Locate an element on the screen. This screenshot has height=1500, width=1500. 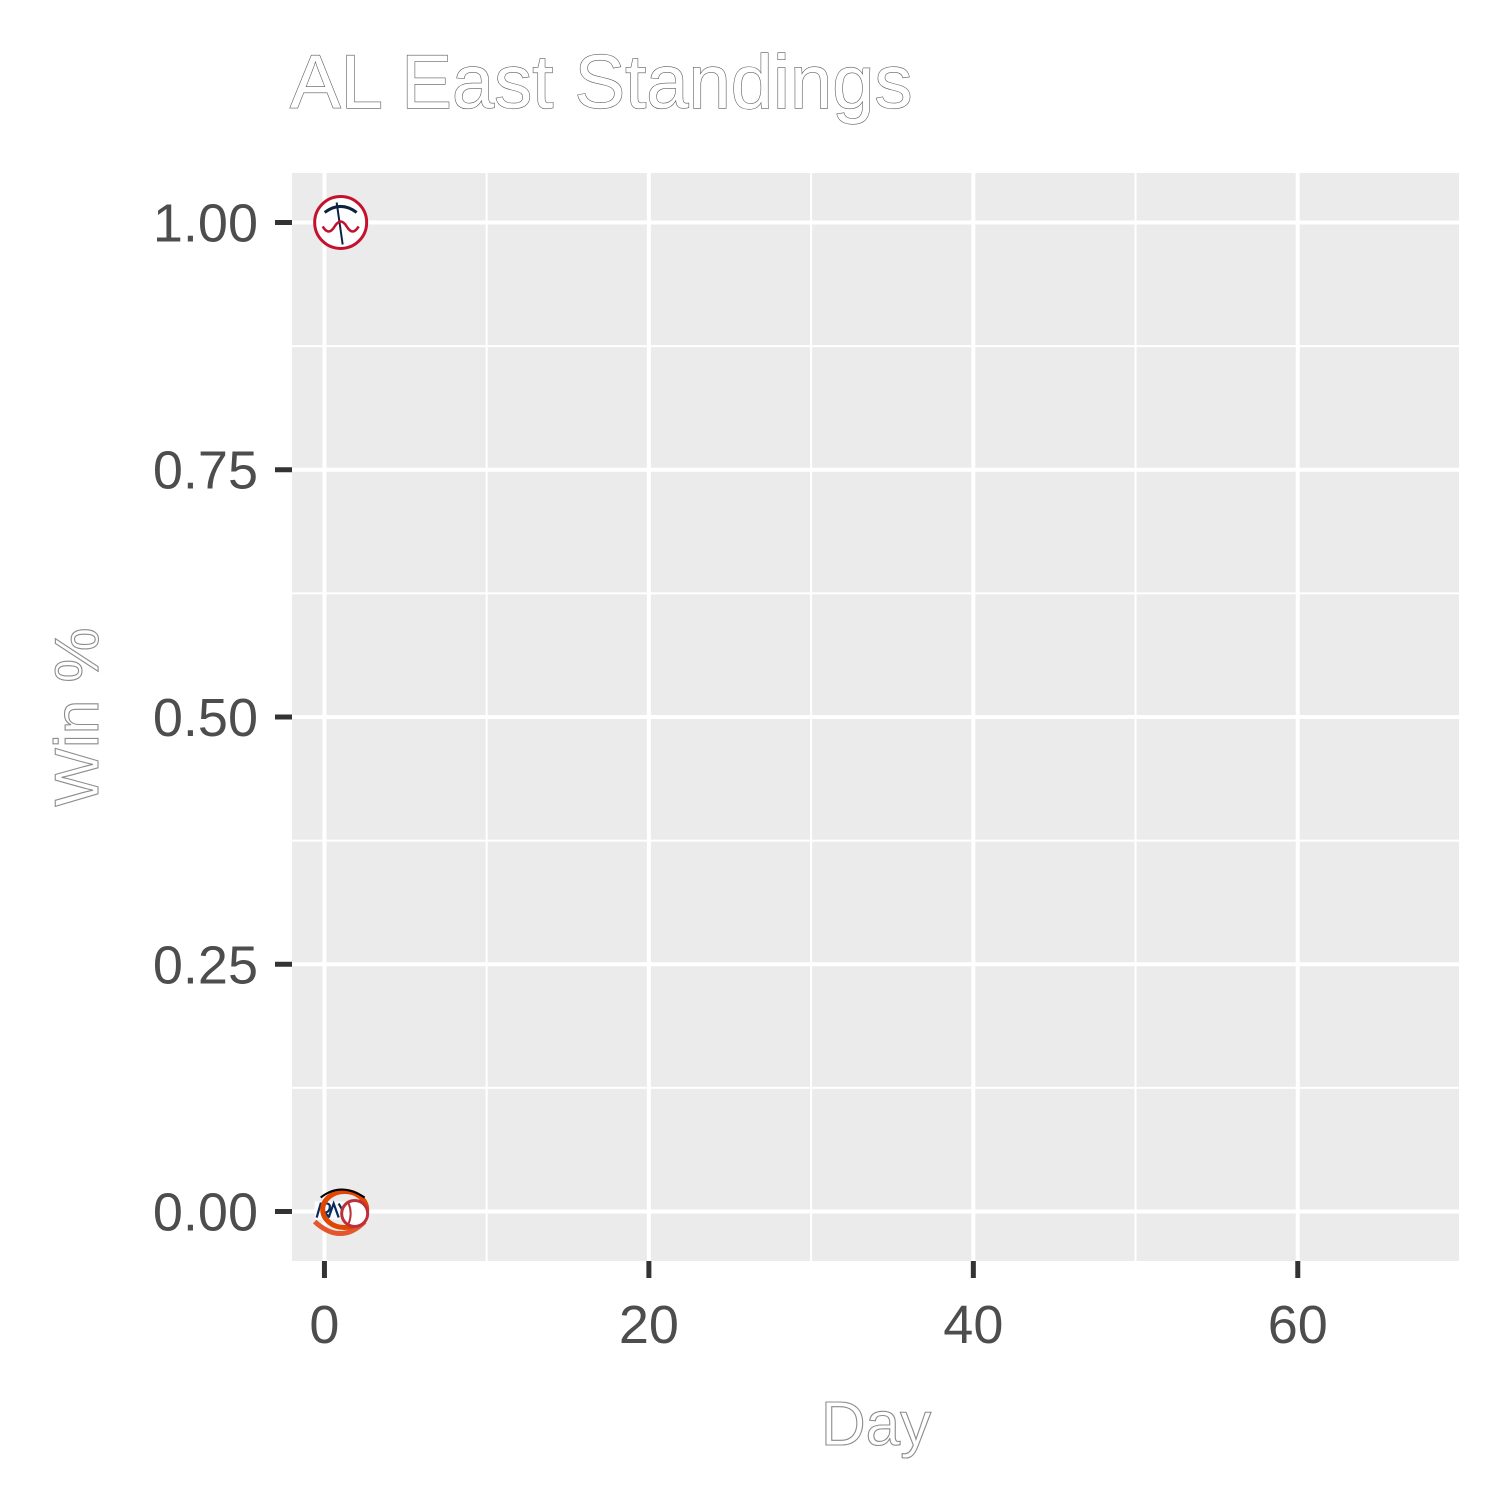
red-sox-logo-icon is located at coordinates (355, 1214).